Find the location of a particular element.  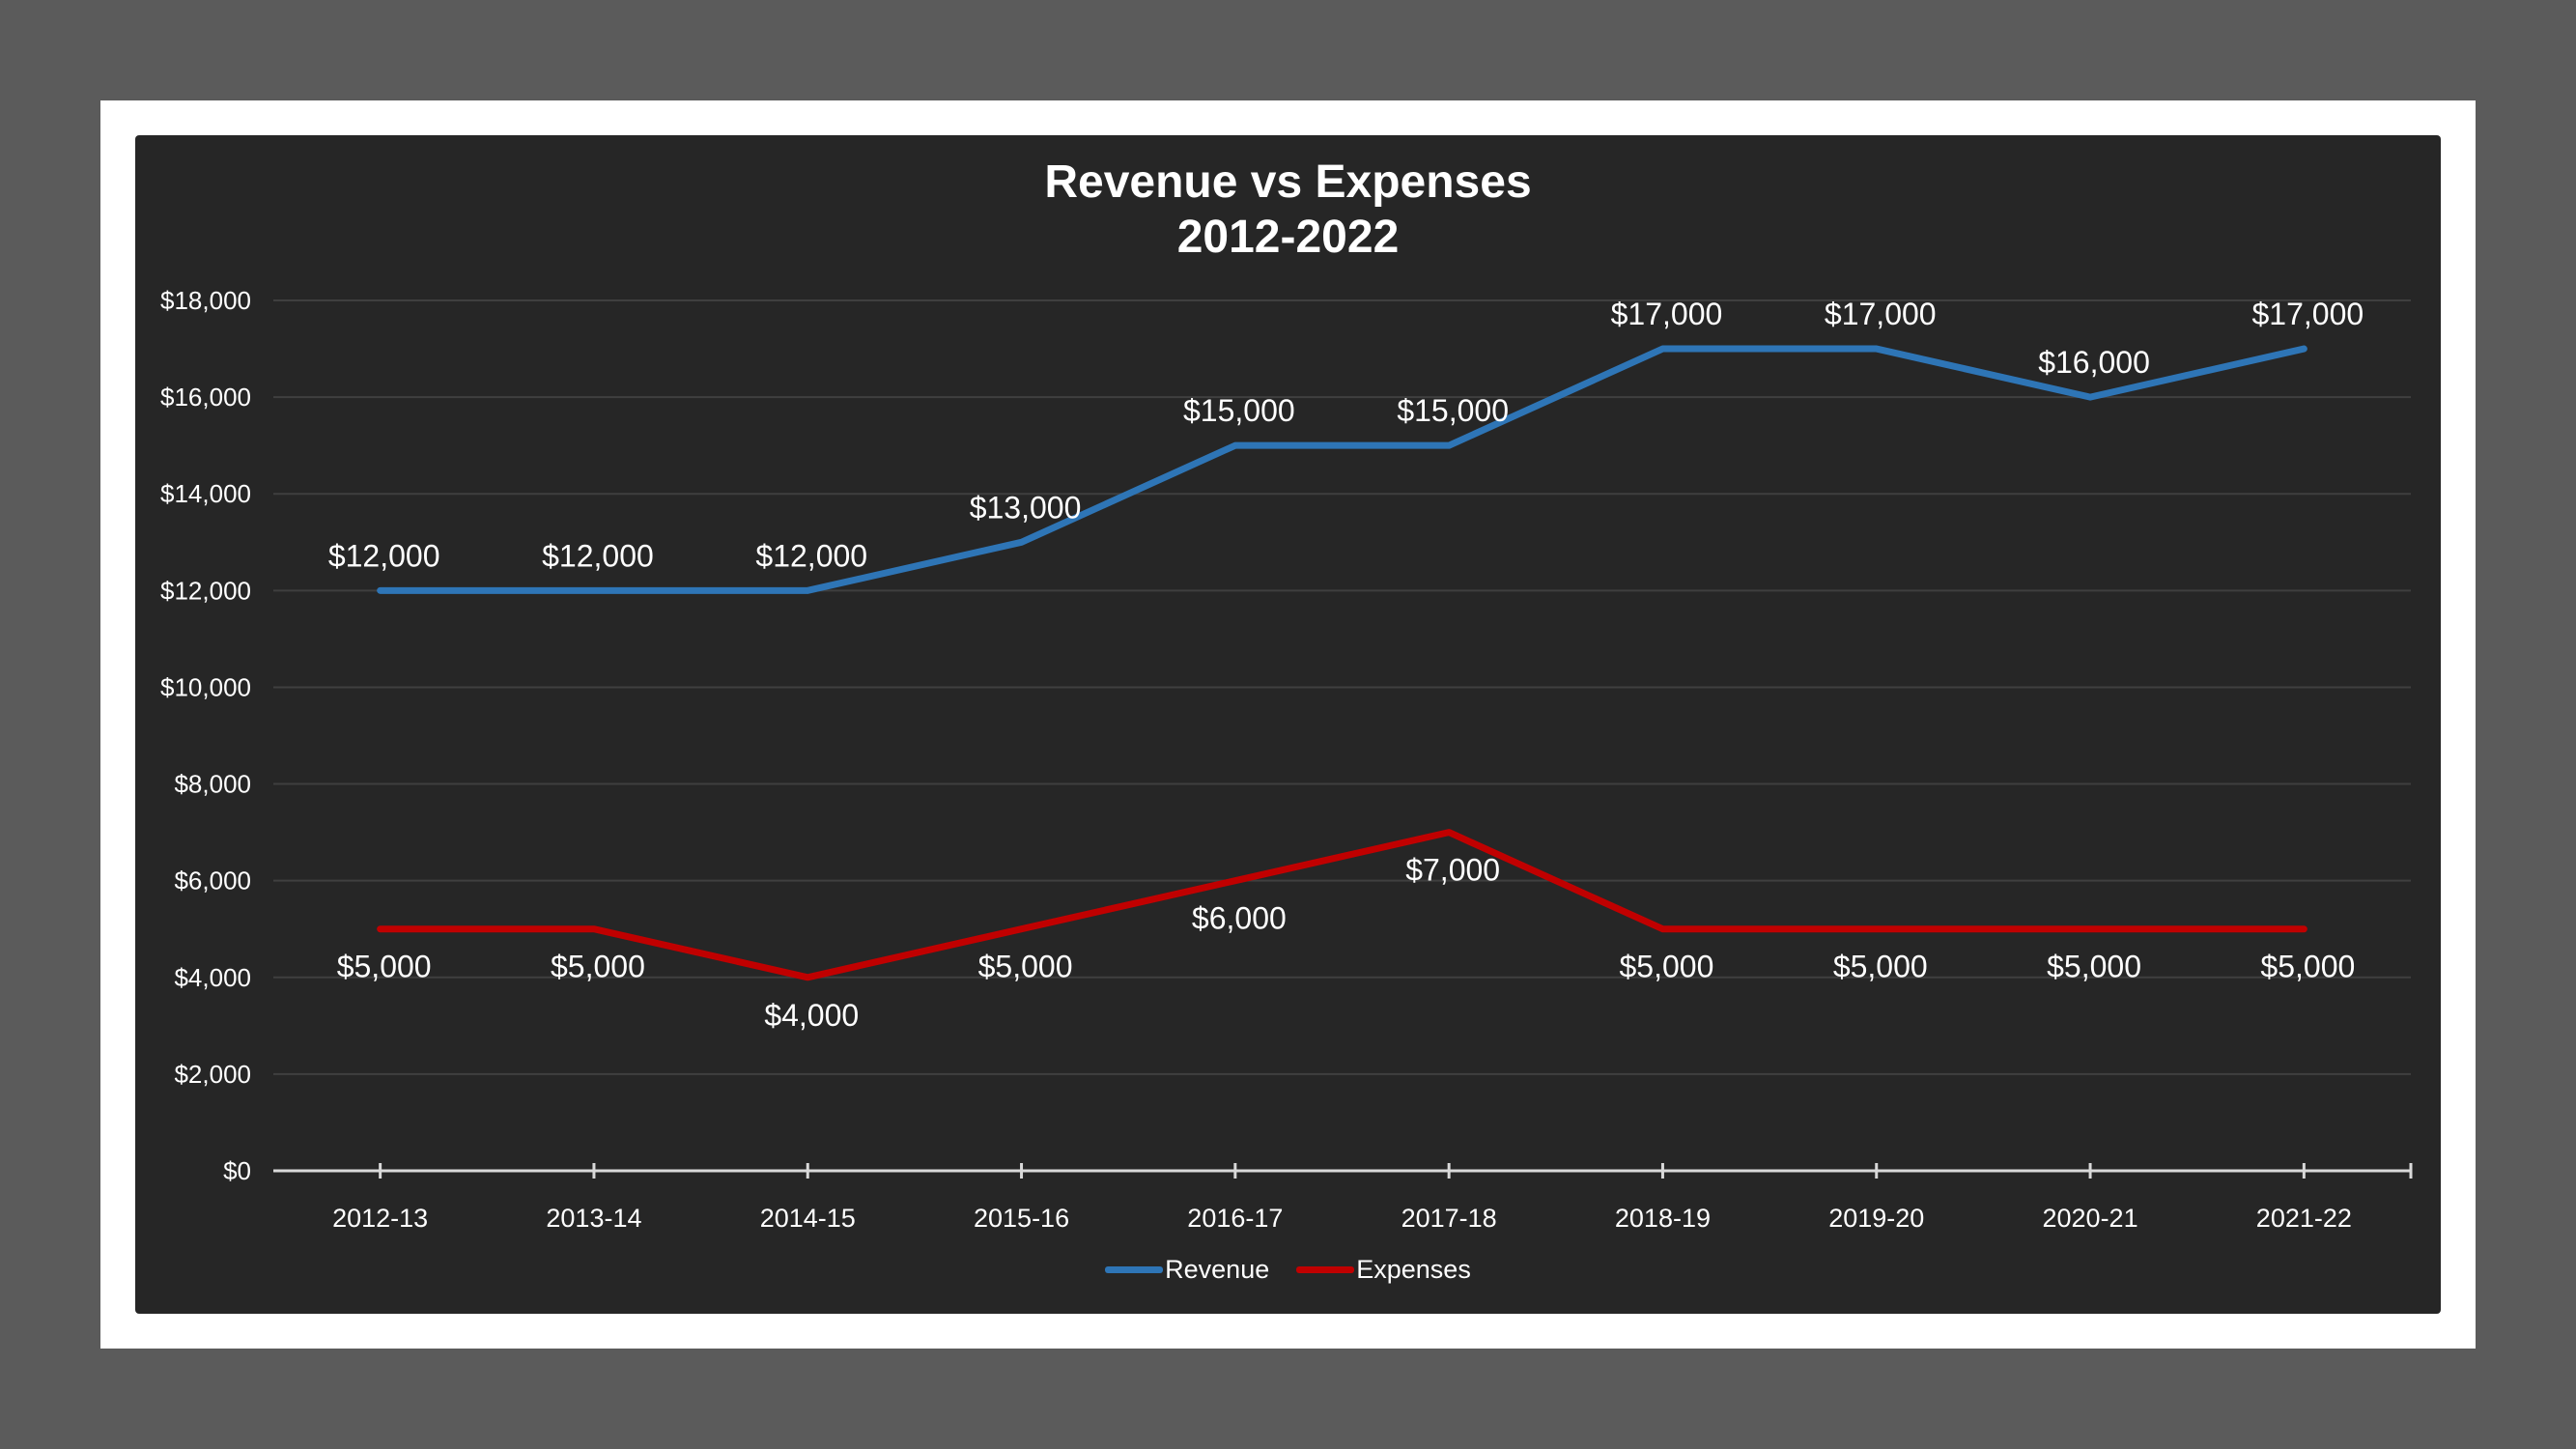

data-label: $16,000 is located at coordinates (2094, 362).